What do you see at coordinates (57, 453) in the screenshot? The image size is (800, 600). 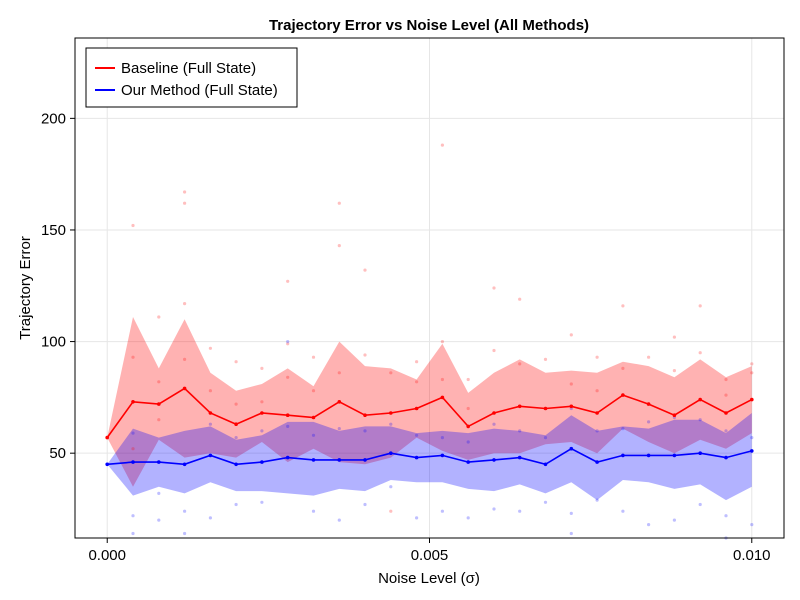 I see `y-tick-label: 50` at bounding box center [57, 453].